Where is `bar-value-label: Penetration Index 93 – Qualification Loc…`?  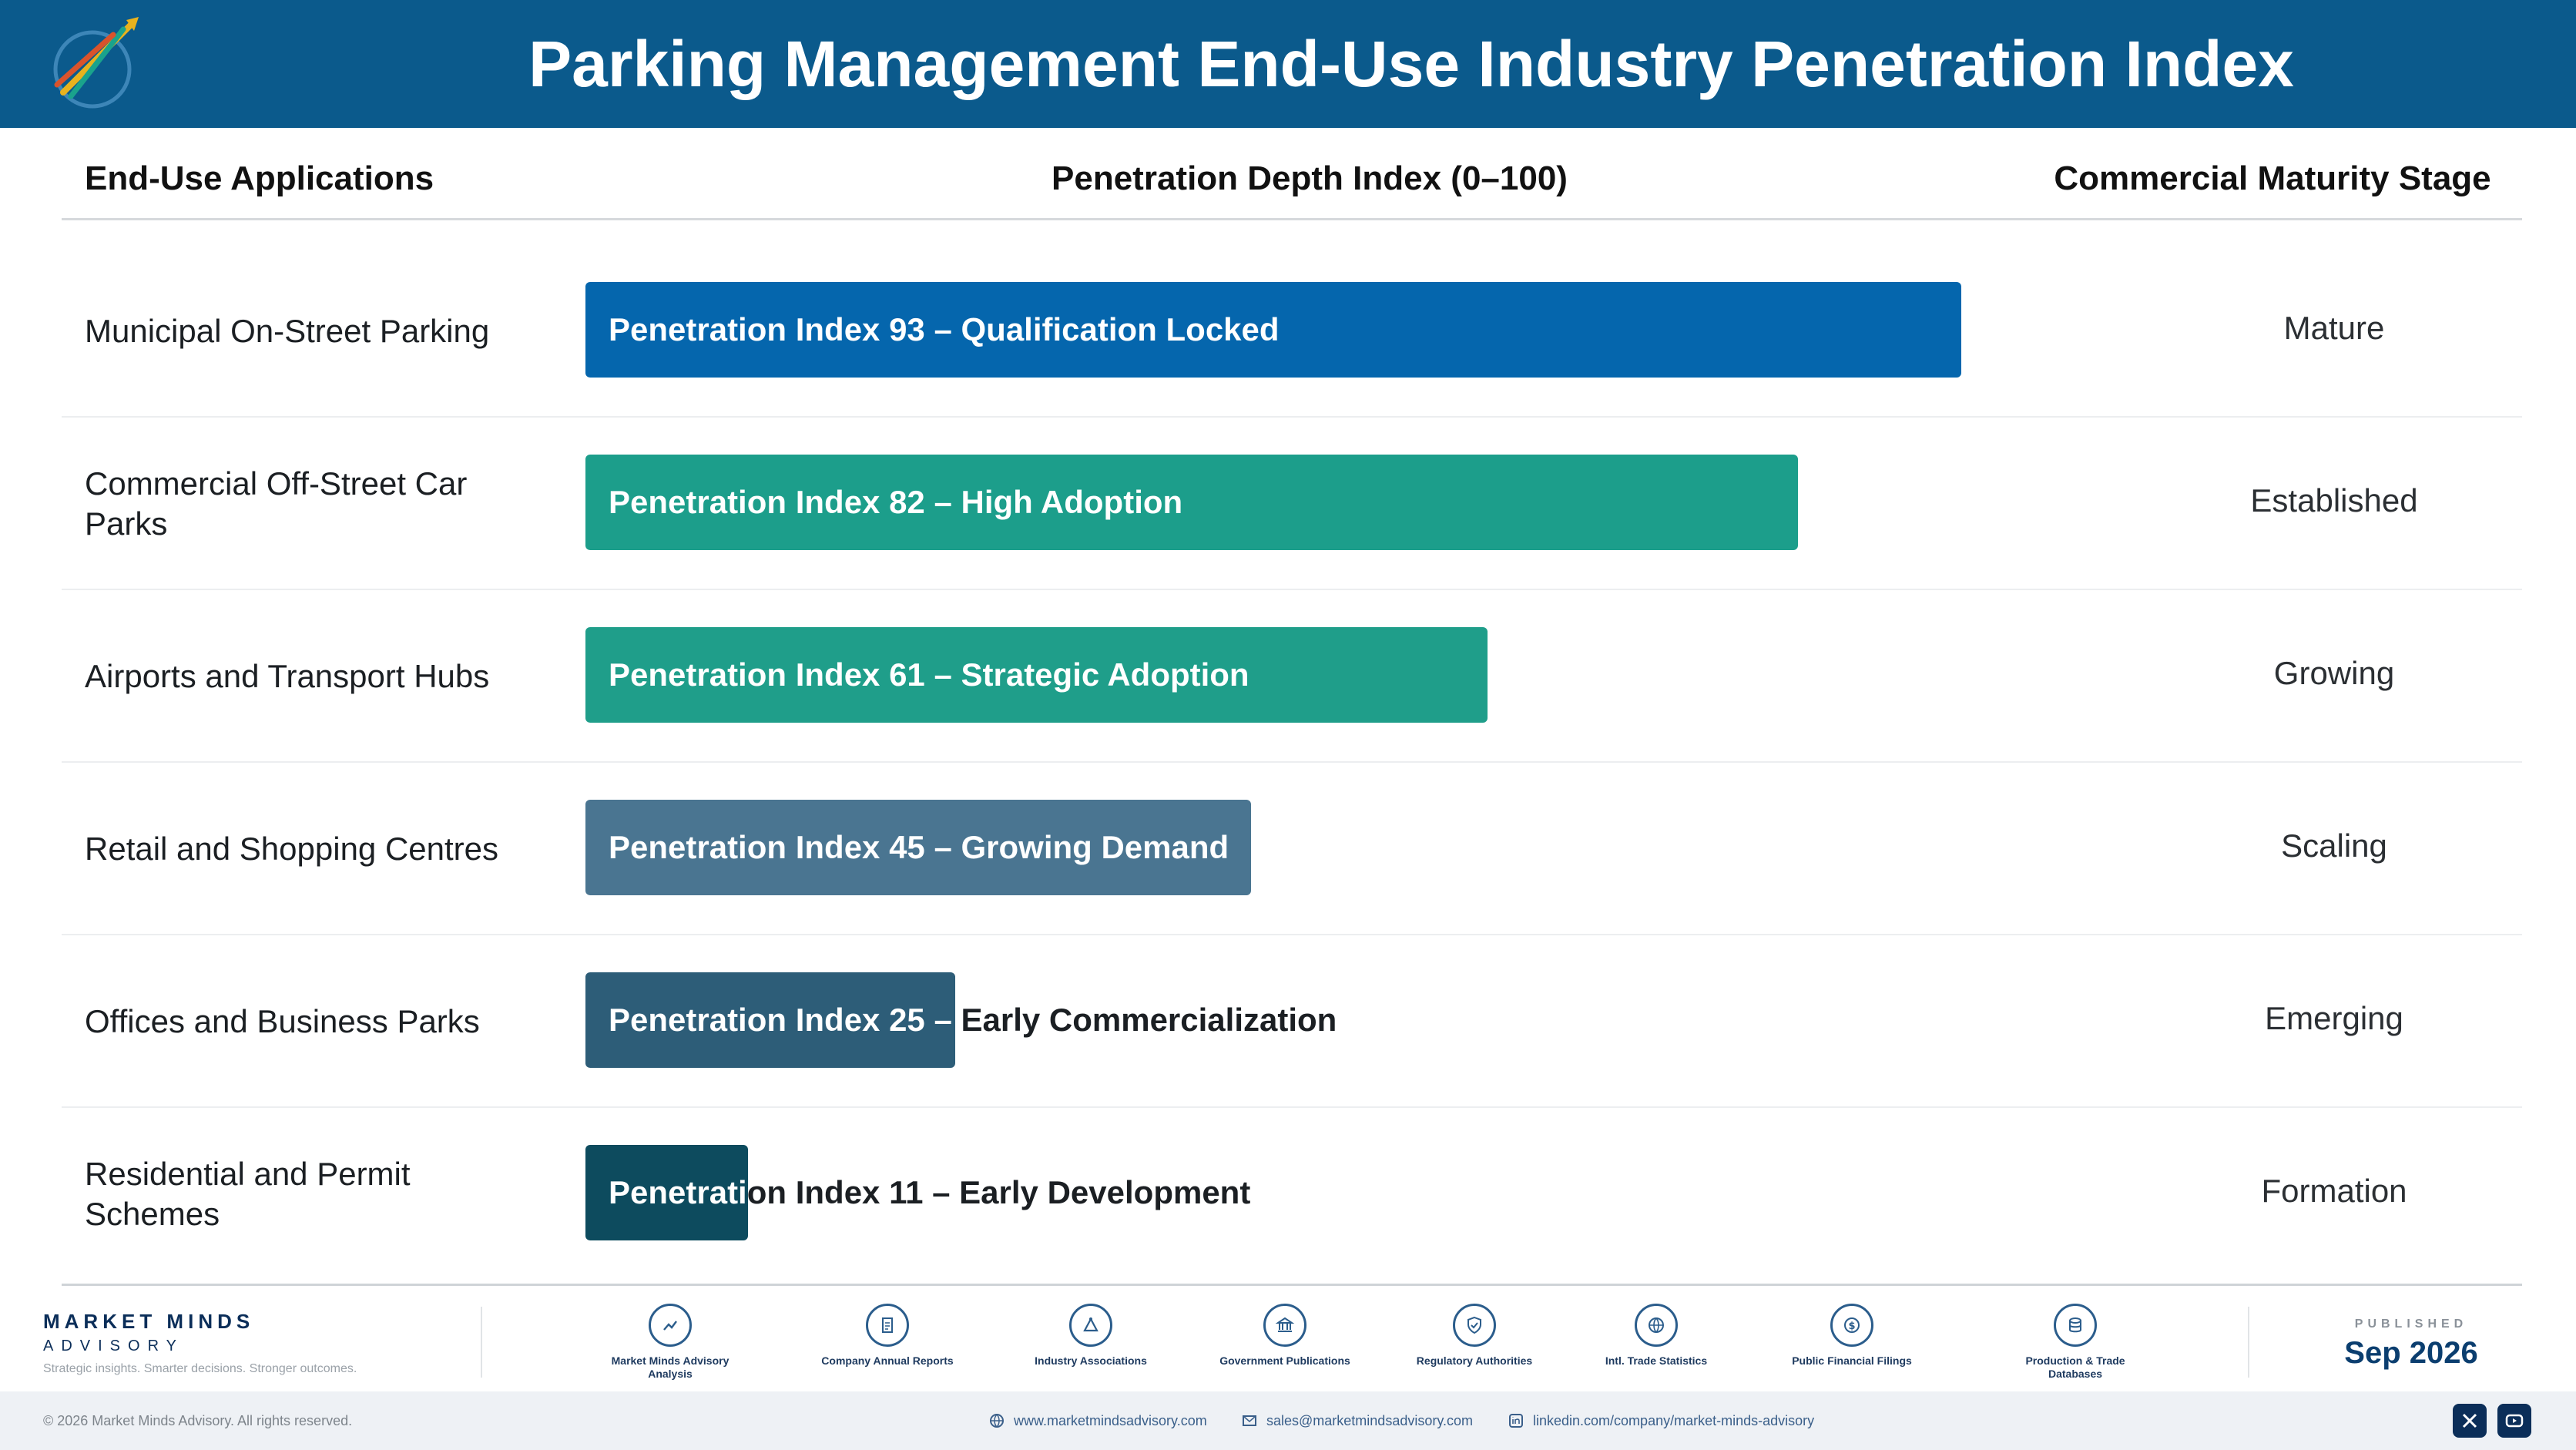 bar-value-label: Penetration Index 93 – Qualification Loc… is located at coordinates (944, 330).